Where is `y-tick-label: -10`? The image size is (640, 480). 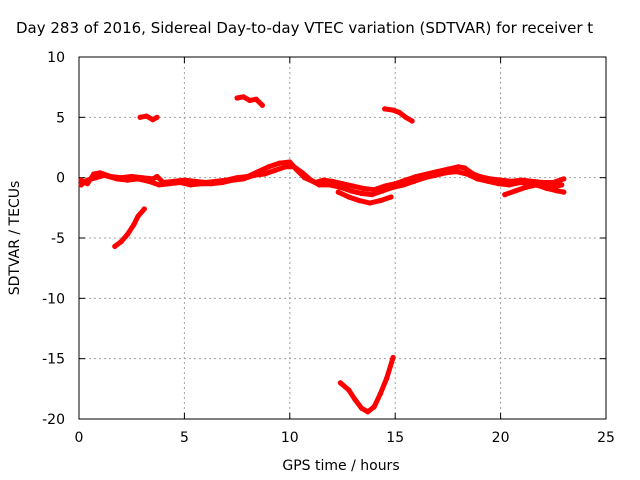
y-tick-label: -10 is located at coordinates (53, 299).